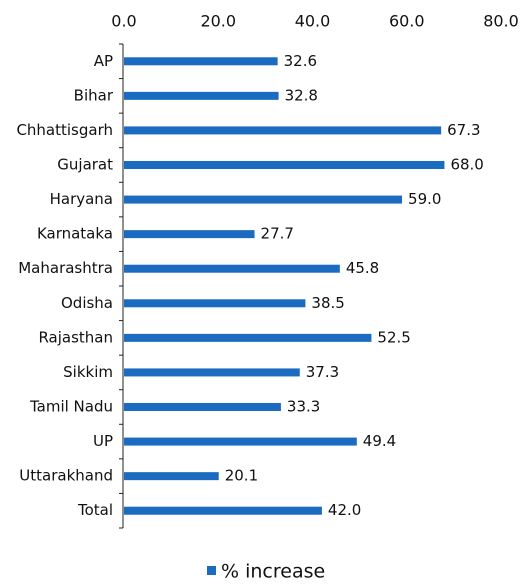  I want to click on y-tick-label: AP, so click(103, 61).